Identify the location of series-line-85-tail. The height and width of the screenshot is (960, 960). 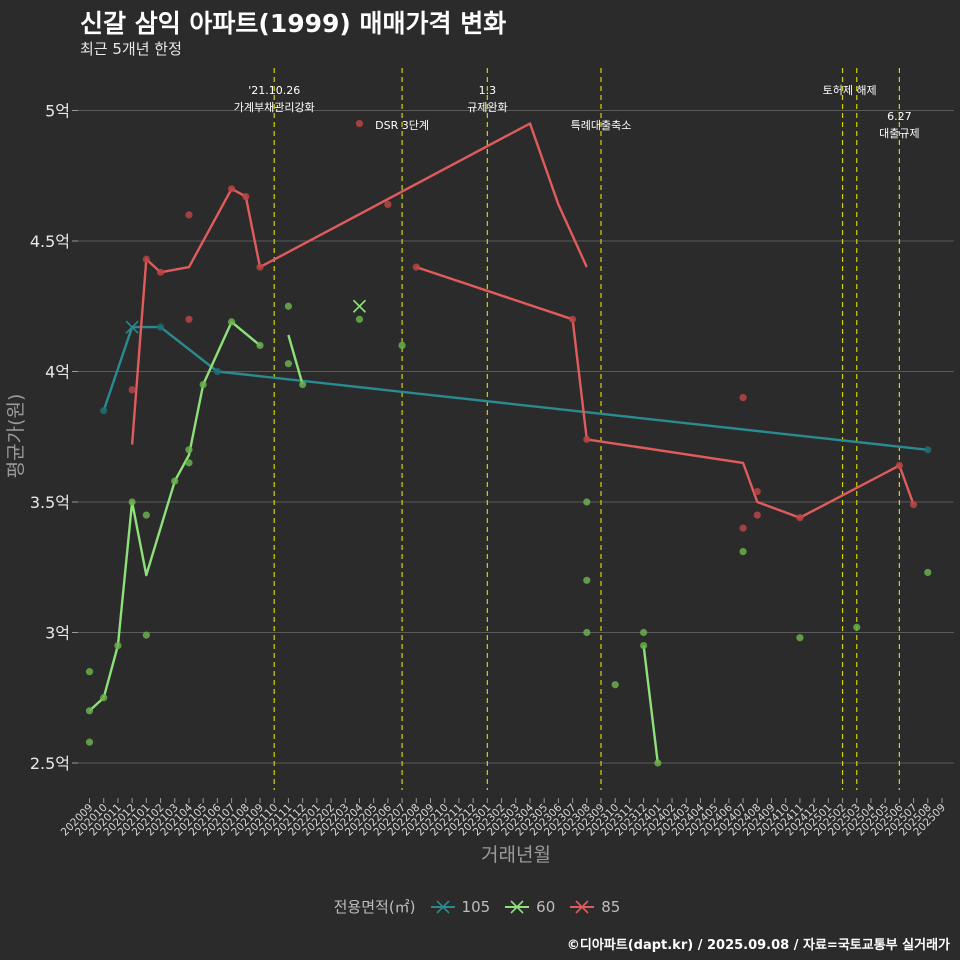
(665, 392).